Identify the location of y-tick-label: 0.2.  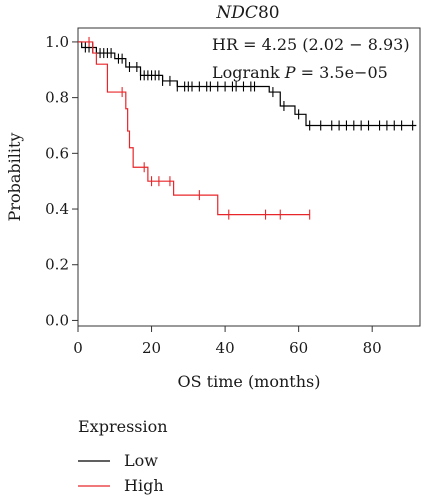
(57, 265).